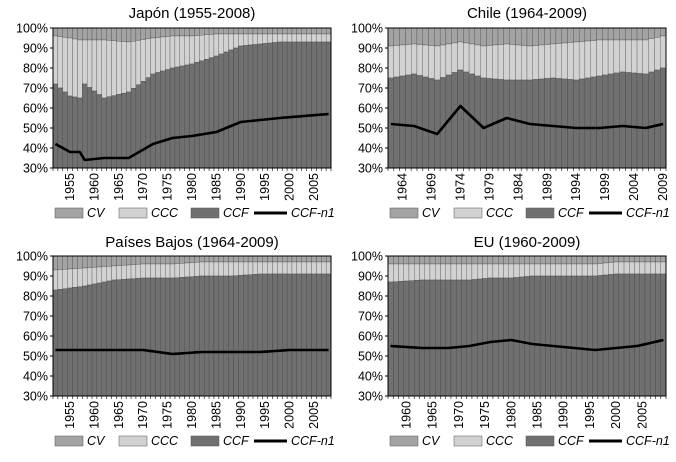 The width and height of the screenshot is (676, 462). Describe the element at coordinates (634, 187) in the screenshot. I see `x-tick-label: 2004` at that location.